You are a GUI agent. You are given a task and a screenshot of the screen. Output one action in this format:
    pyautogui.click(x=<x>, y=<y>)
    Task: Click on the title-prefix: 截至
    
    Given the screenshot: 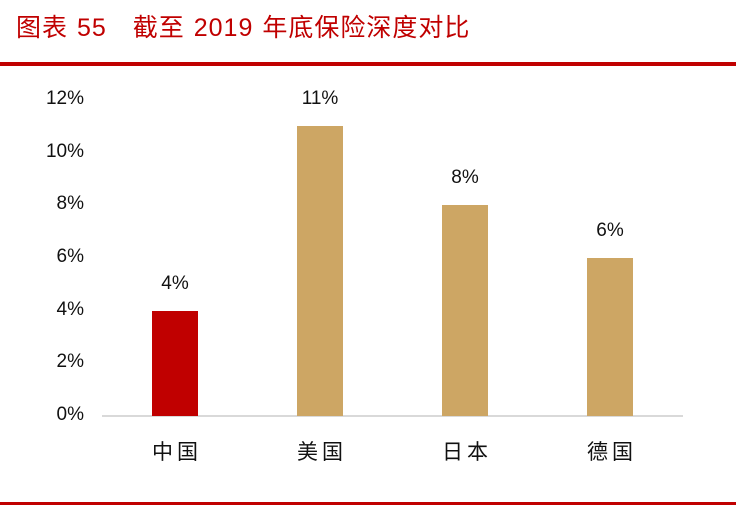 What is the action you would take?
    pyautogui.click(x=158, y=27)
    